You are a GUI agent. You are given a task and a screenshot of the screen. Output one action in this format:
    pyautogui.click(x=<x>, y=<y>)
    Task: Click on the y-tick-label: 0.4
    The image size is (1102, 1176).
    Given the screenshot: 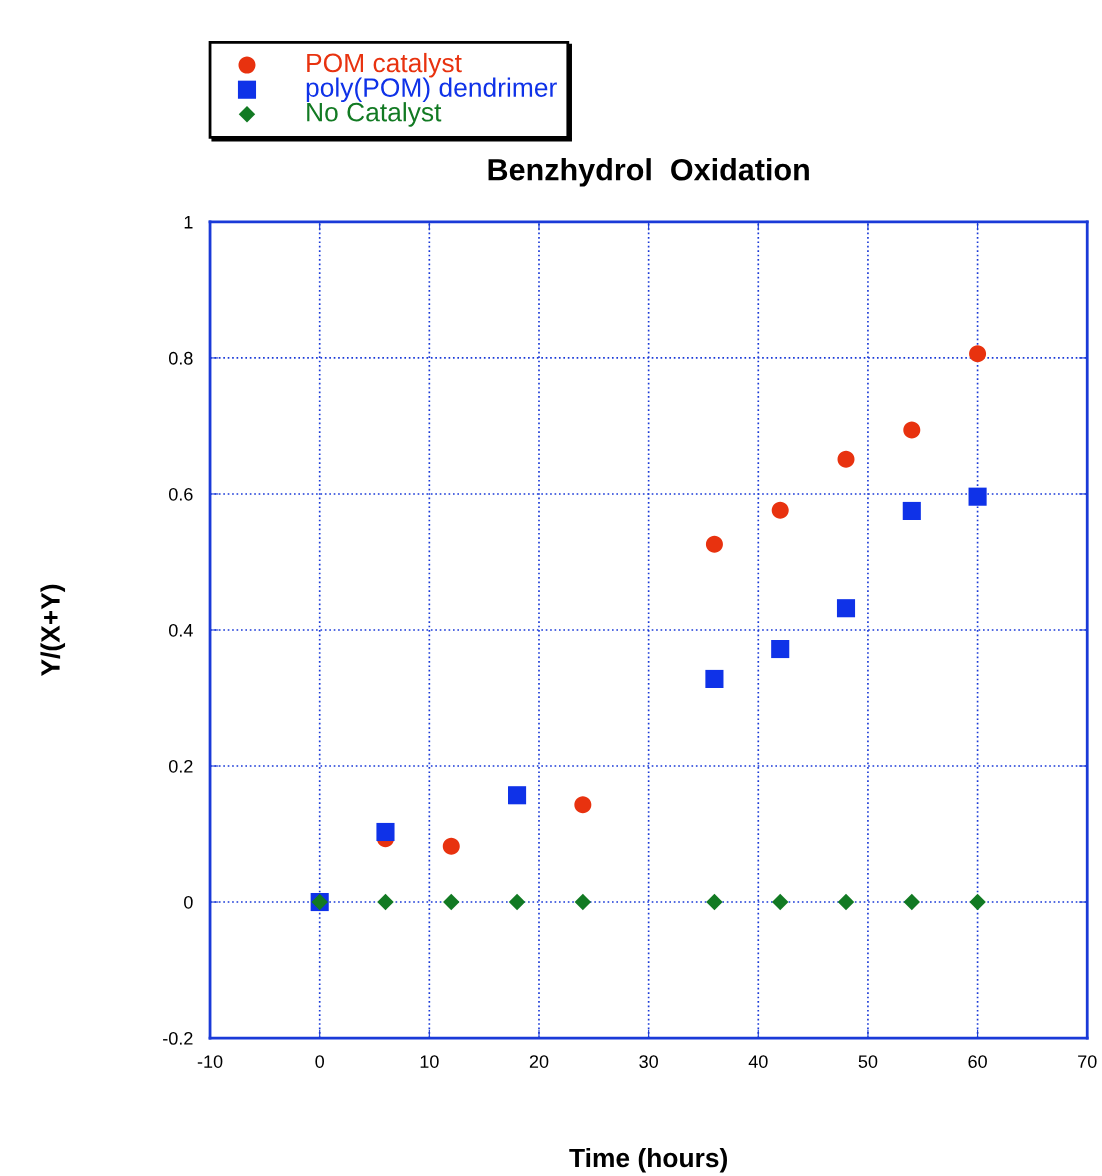 What is the action you would take?
    pyautogui.click(x=180, y=630)
    